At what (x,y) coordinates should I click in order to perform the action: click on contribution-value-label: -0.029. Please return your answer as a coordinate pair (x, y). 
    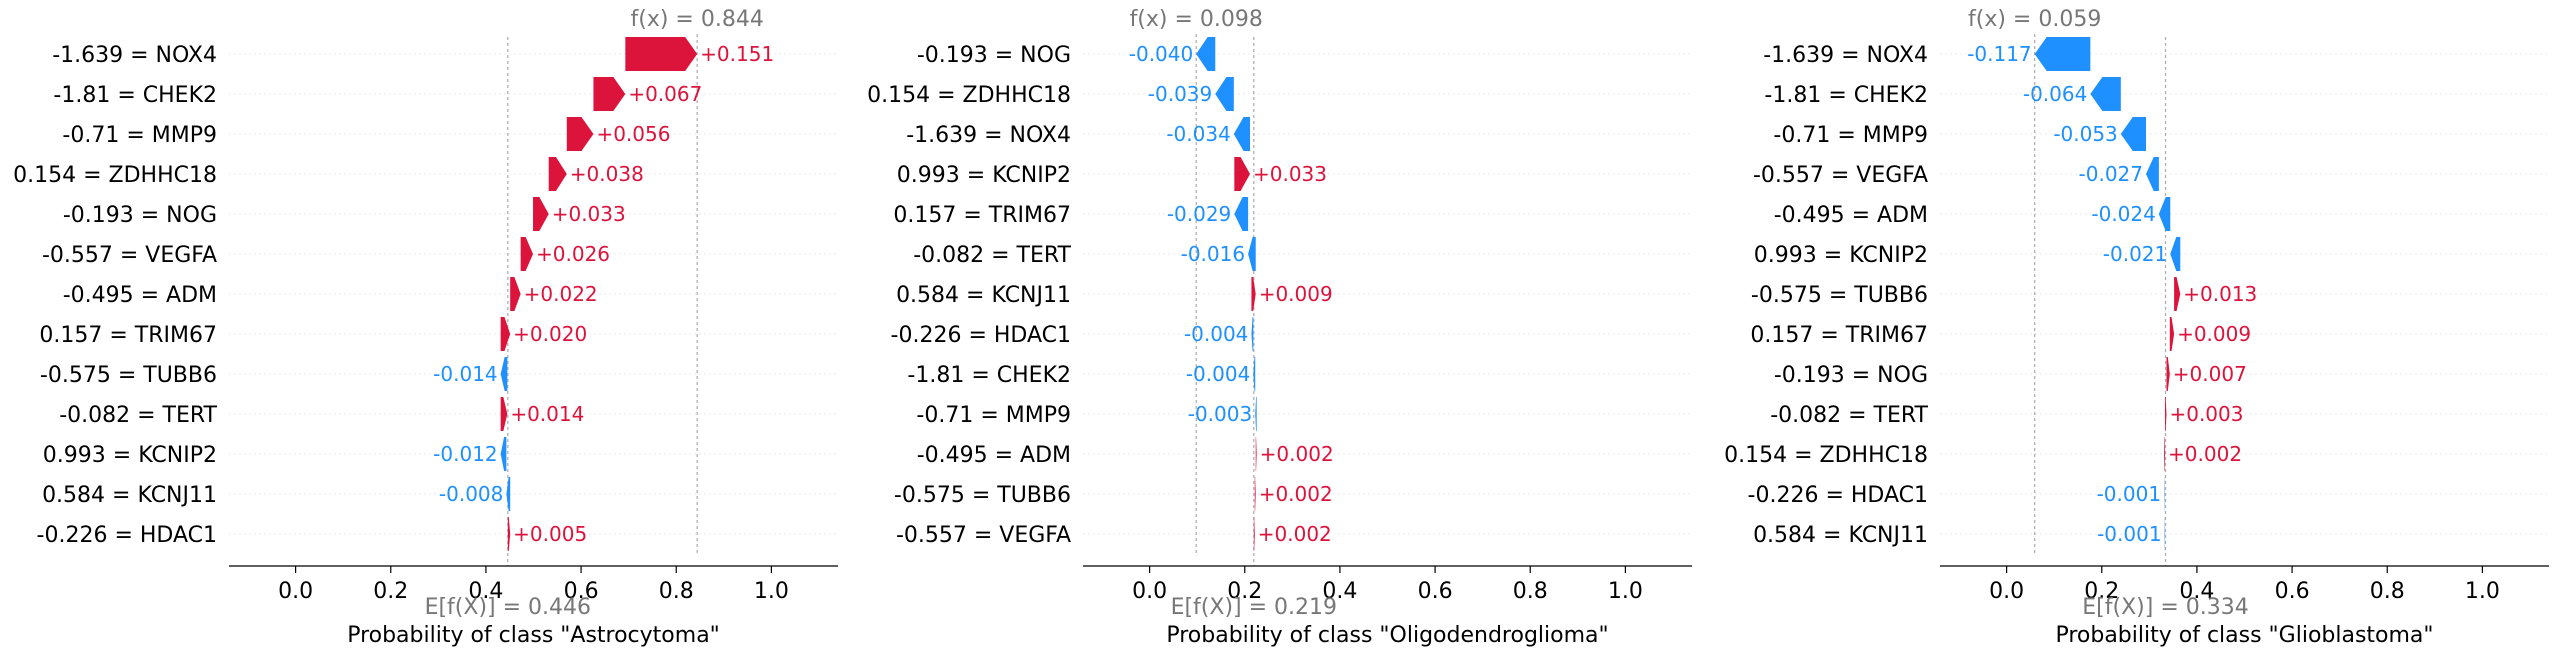
    Looking at the image, I should click on (1199, 214).